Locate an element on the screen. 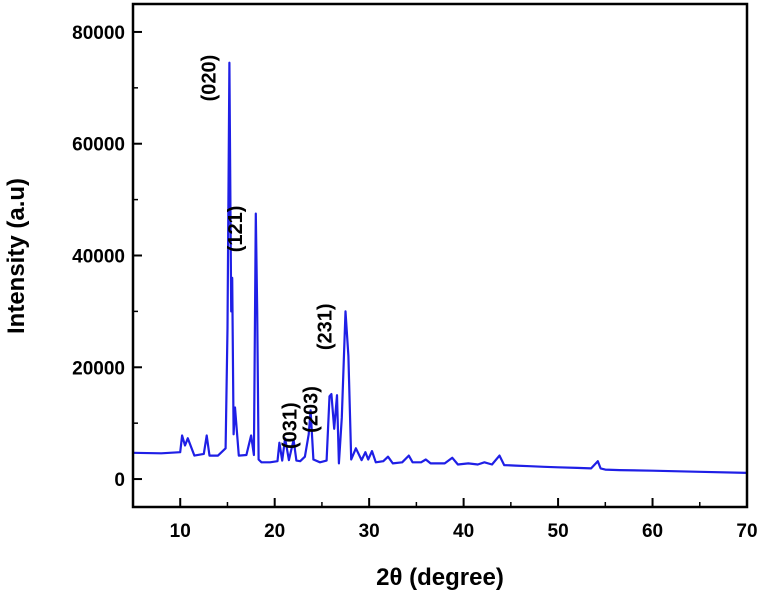 The image size is (762, 594). peak-annotations: (020) (121) (031)(203) (231) is located at coordinates (267, 252).